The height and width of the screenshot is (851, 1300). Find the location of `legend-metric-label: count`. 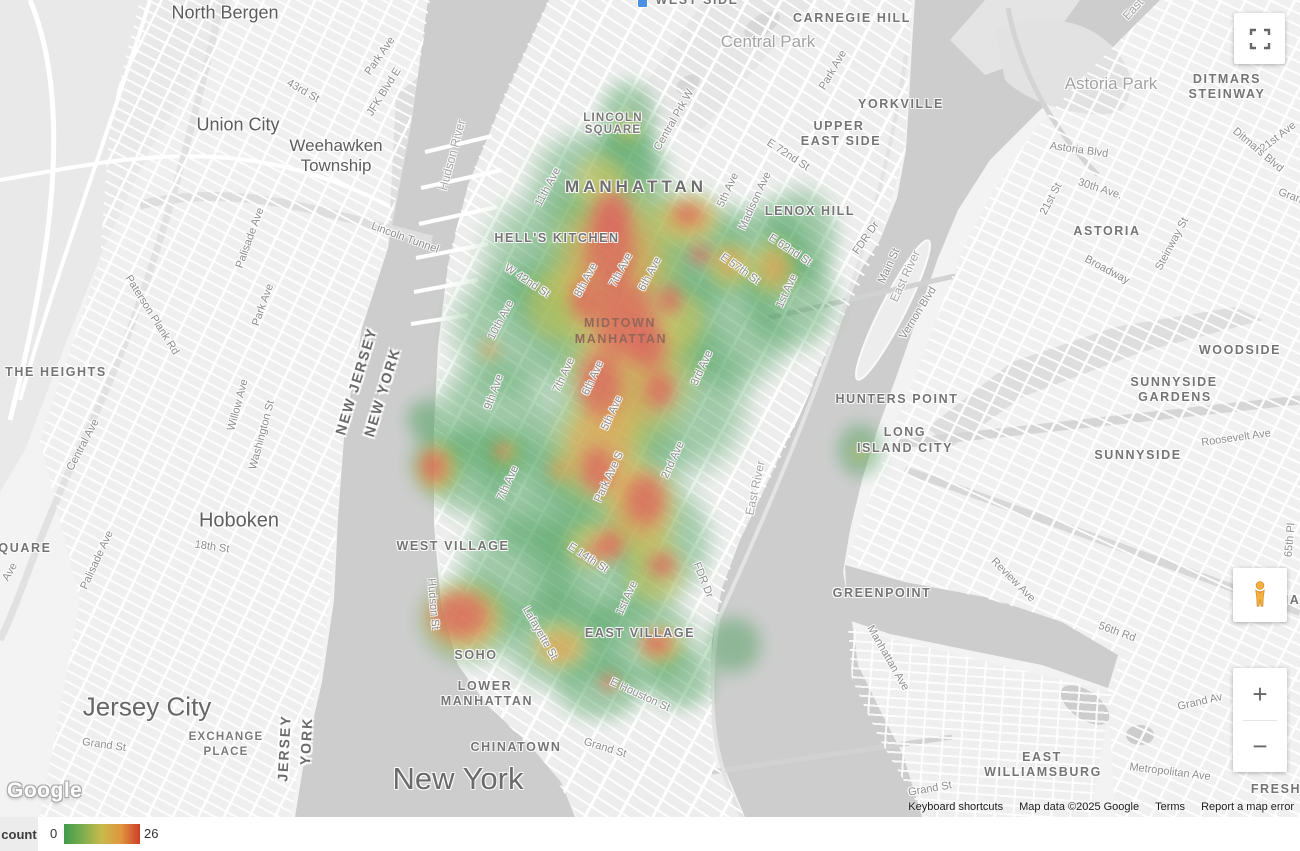

legend-metric-label: count is located at coordinates (19, 834).